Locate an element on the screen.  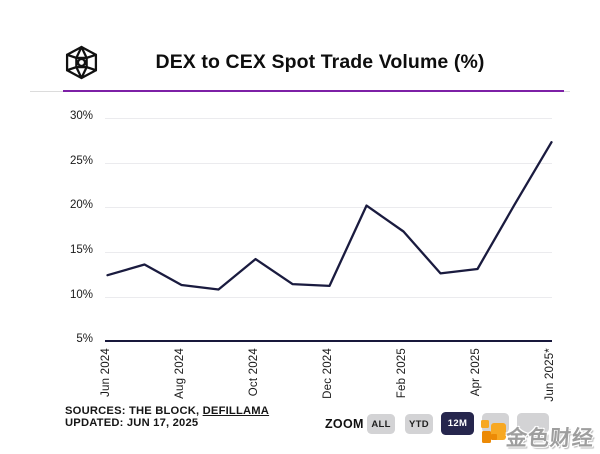
the-block-cube-logo-icon is located at coordinates (81, 62).